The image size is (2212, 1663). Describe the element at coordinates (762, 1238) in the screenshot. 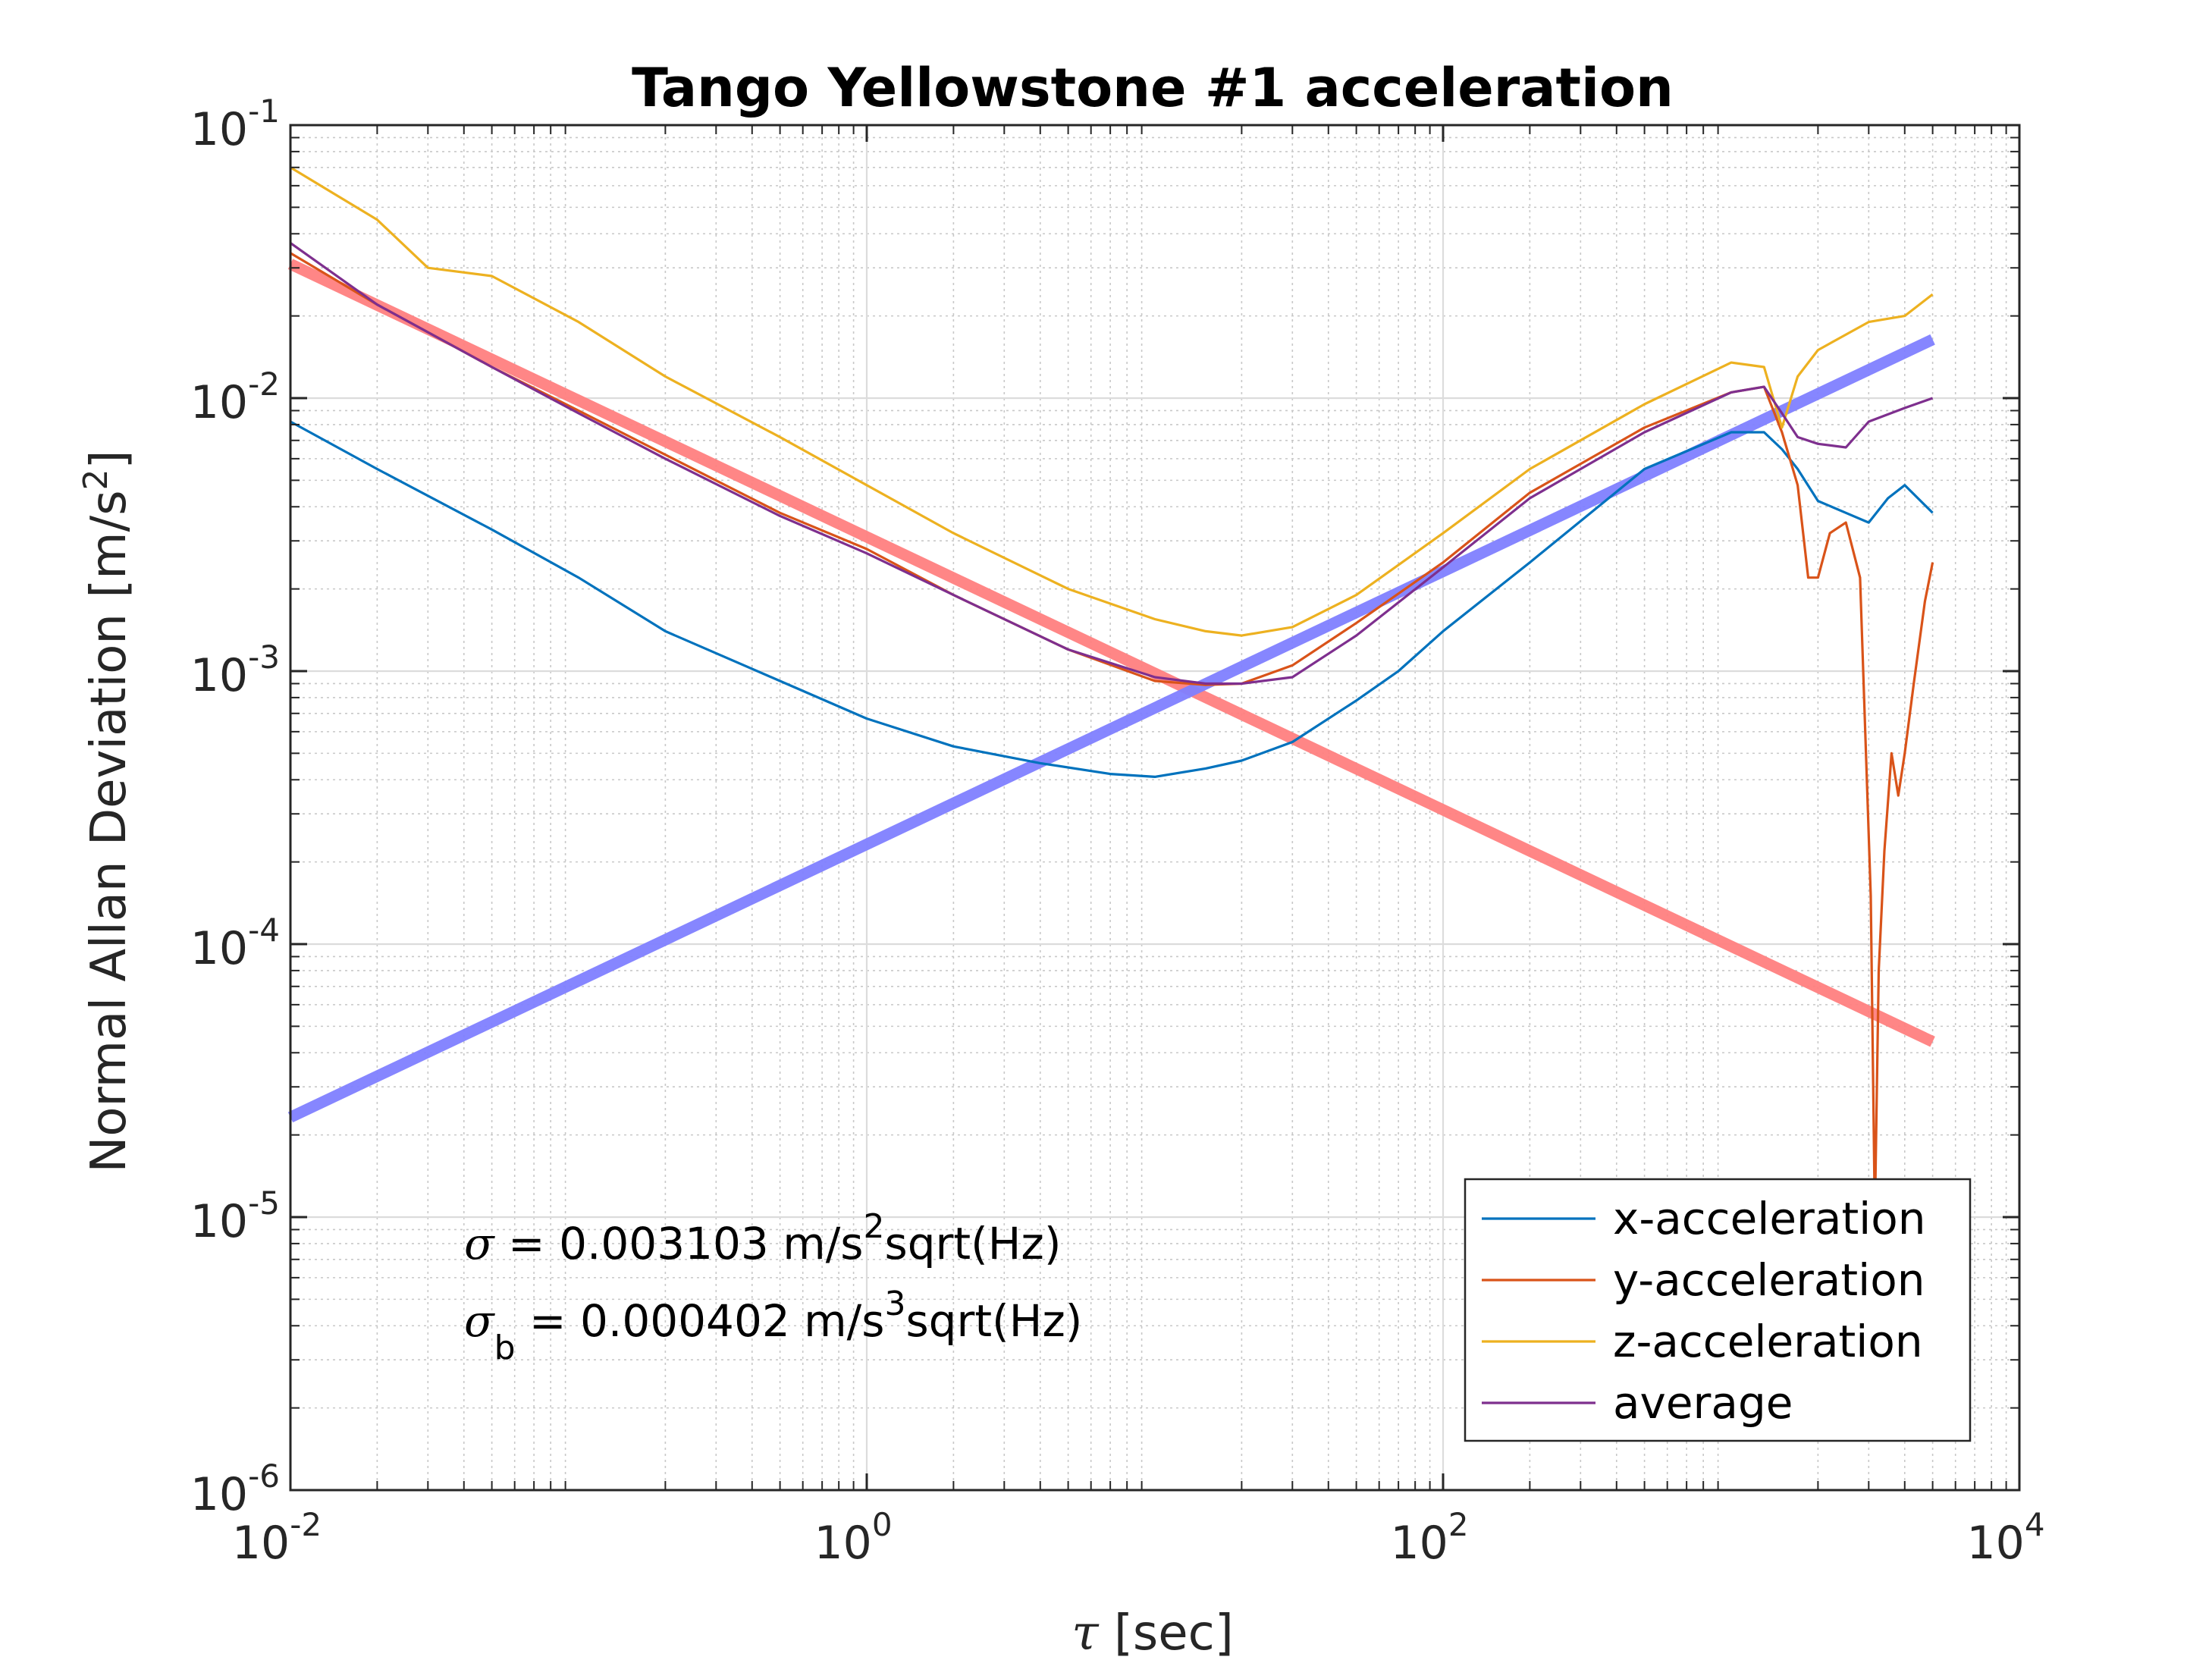

I see `annotation-sigma: σ = 0.003103 m/s2sqrt(Hz)` at that location.